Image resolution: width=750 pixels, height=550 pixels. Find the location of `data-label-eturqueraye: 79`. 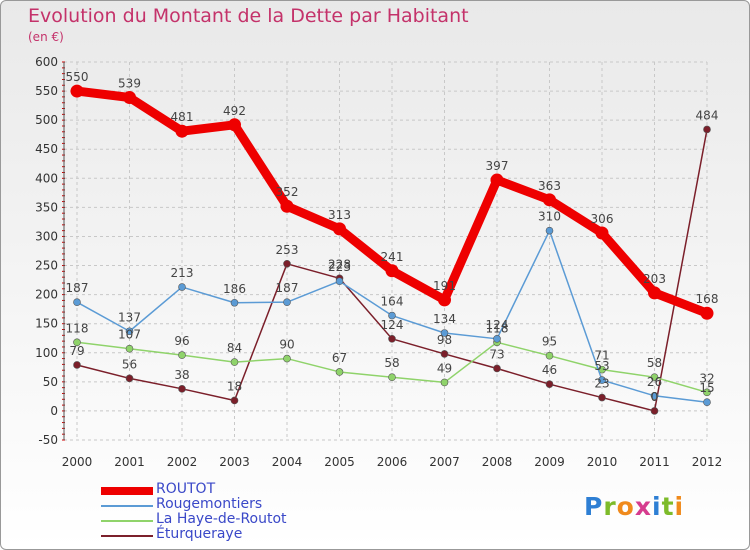

data-label-eturqueraye: 79 is located at coordinates (76, 351).